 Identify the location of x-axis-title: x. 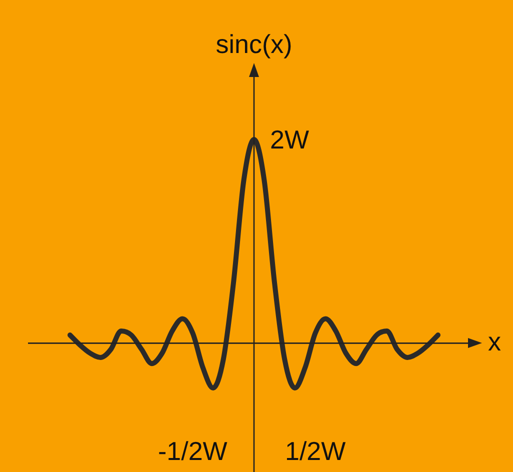
(494, 341).